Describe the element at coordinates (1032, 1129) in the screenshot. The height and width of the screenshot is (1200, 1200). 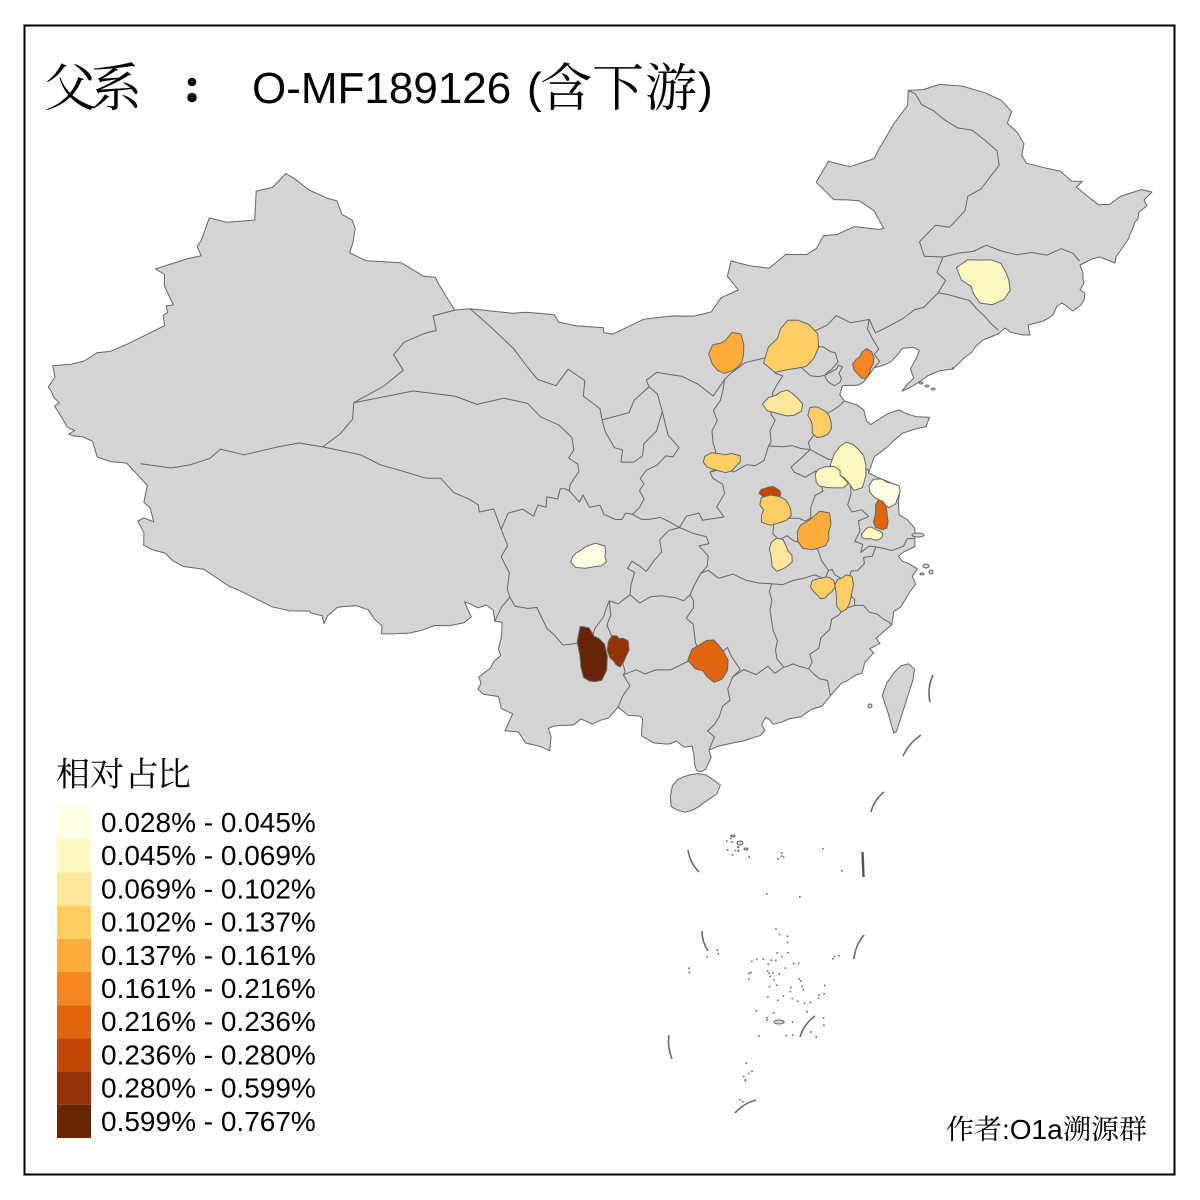
I see `svg-text: :O1a` at that location.